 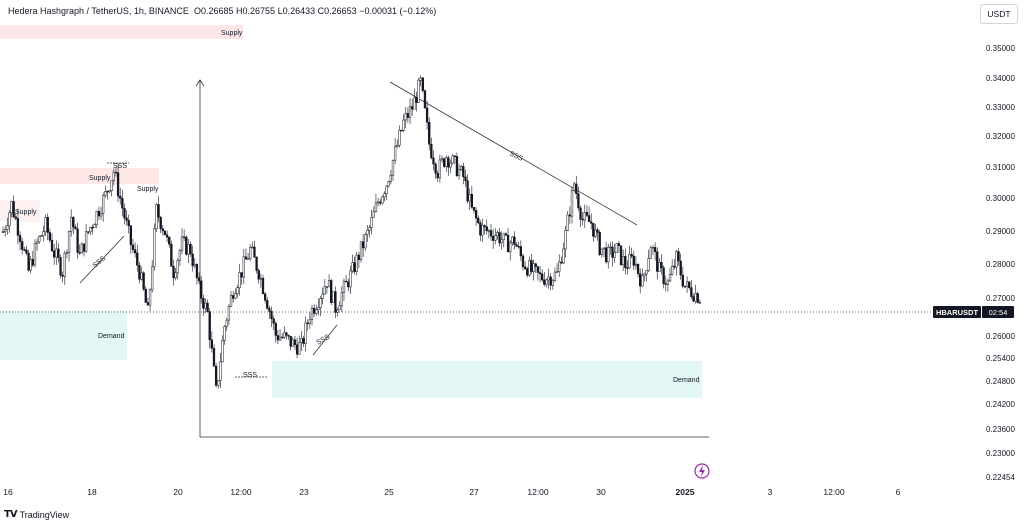 I want to click on alert-icon, so click(x=702, y=471).